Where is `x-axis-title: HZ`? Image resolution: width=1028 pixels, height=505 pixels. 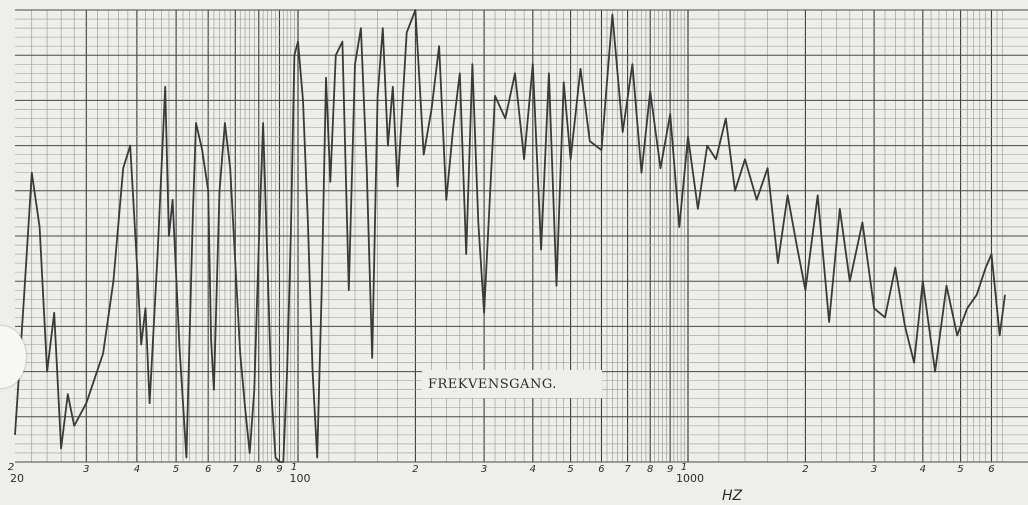
x-axis-title: HZ is located at coordinates (732, 496).